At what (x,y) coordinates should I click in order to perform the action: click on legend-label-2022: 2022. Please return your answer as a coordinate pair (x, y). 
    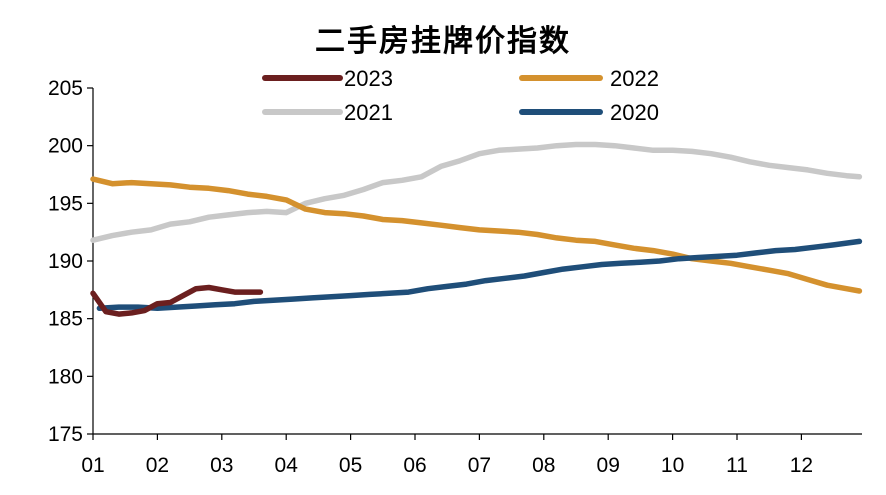
    Looking at the image, I should click on (634, 78).